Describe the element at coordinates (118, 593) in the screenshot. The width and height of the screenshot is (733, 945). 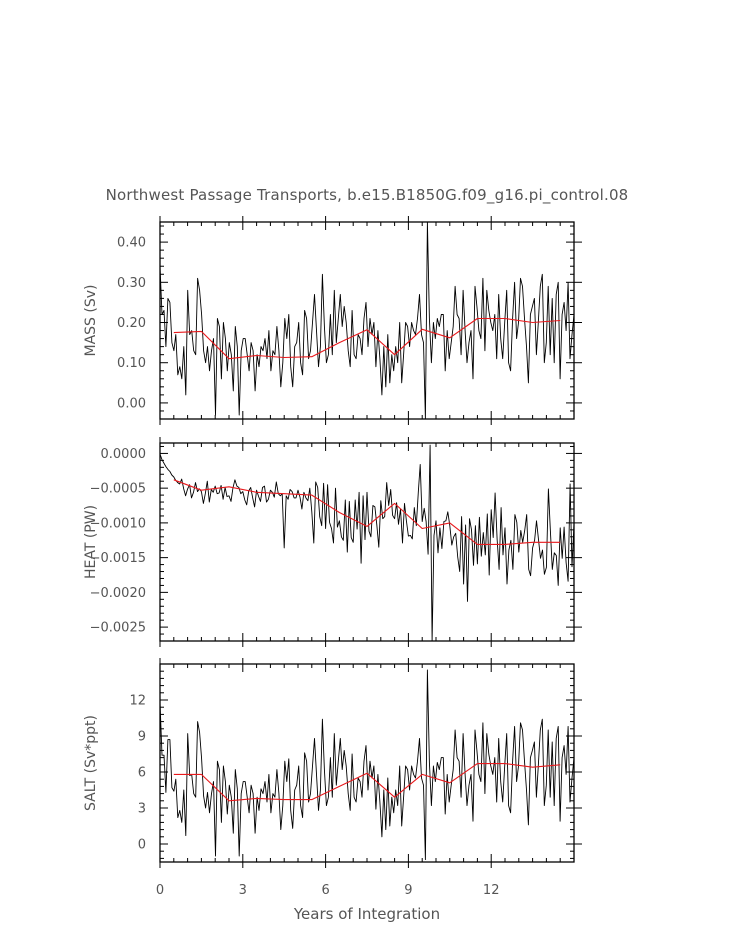
I see `y-tick-label: −0.0020` at that location.